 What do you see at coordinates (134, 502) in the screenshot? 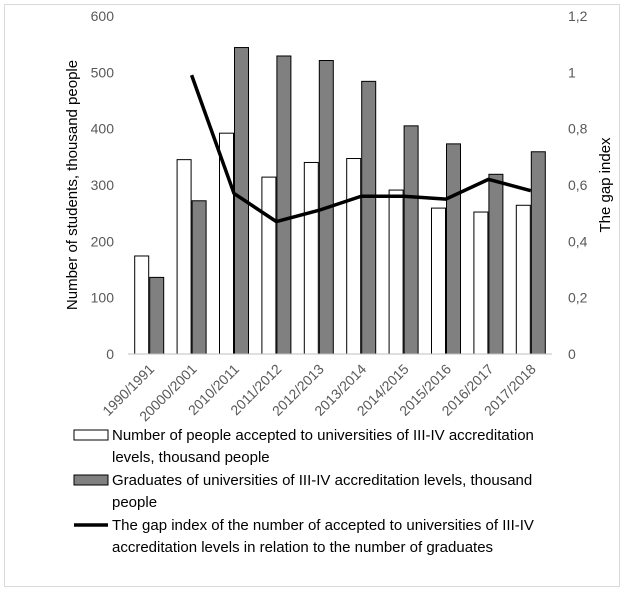
I see `legend-label: people` at bounding box center [134, 502].